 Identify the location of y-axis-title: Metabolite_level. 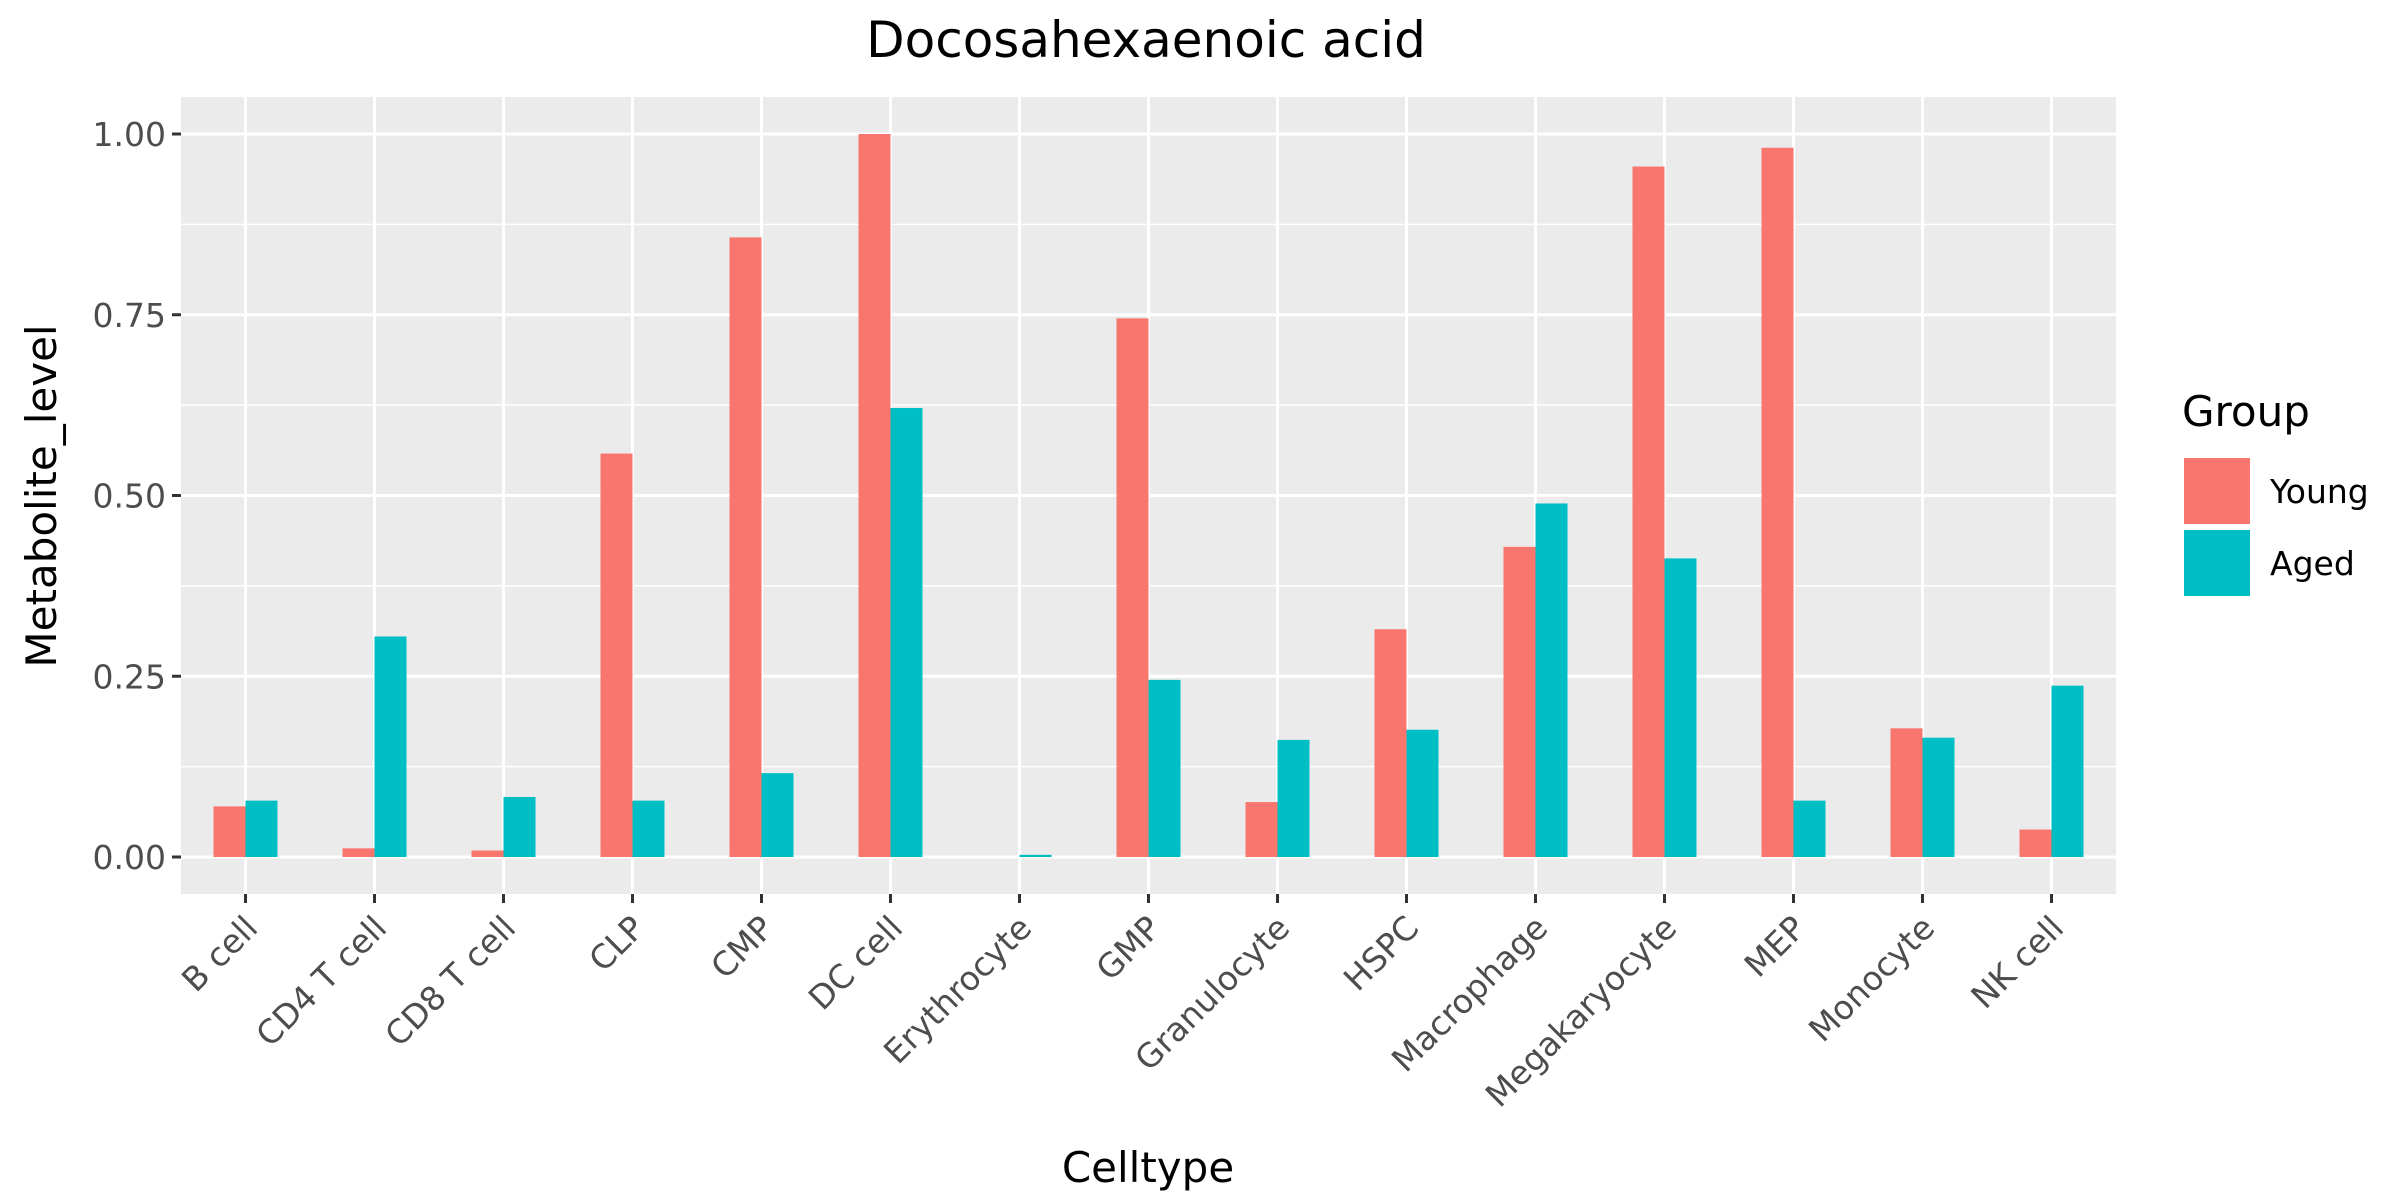
(41, 495).